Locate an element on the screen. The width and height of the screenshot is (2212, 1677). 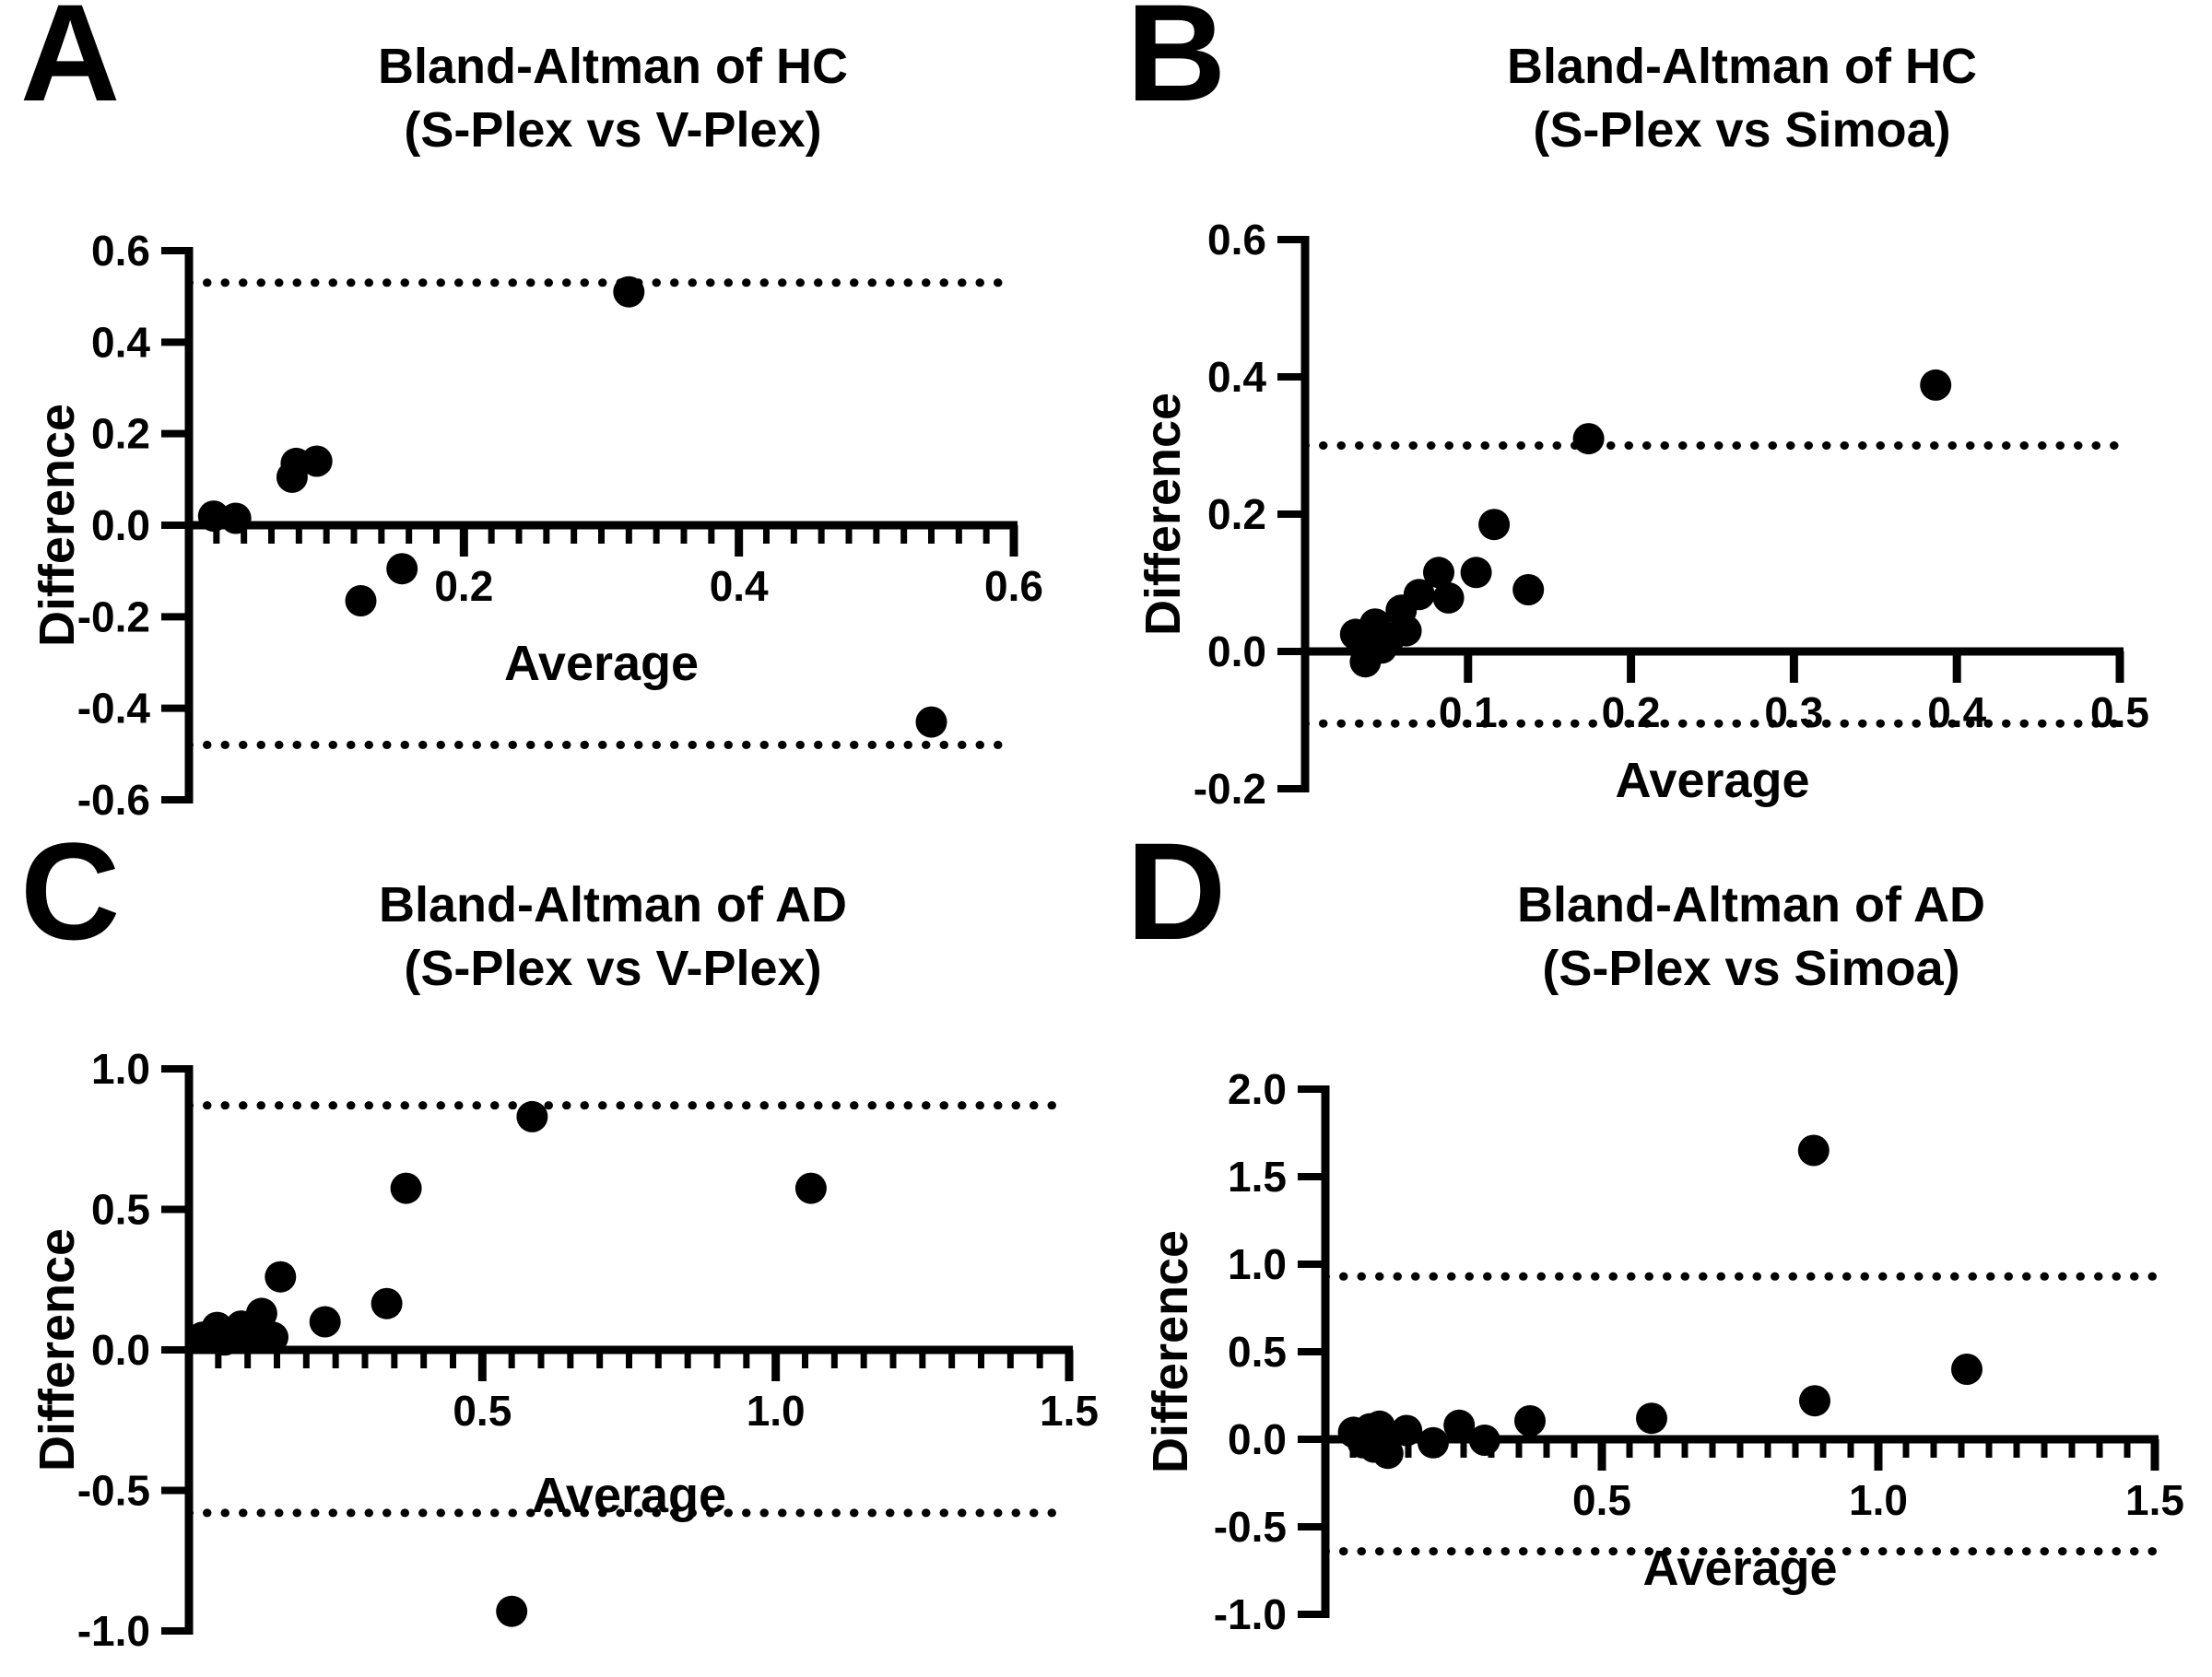
panel-a-title: Bland-Altman of HC (S-Plex vs V-Plex) is located at coordinates (613, 98).